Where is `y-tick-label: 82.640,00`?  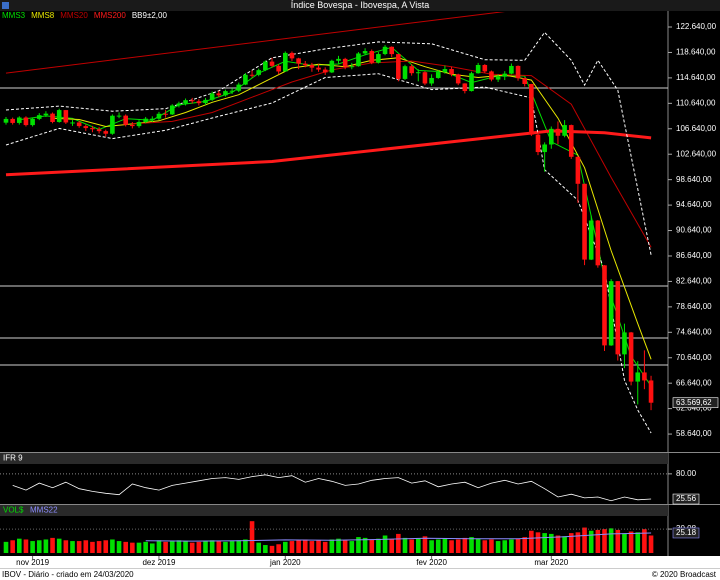 y-tick-label: 82.640,00 is located at coordinates (694, 281).